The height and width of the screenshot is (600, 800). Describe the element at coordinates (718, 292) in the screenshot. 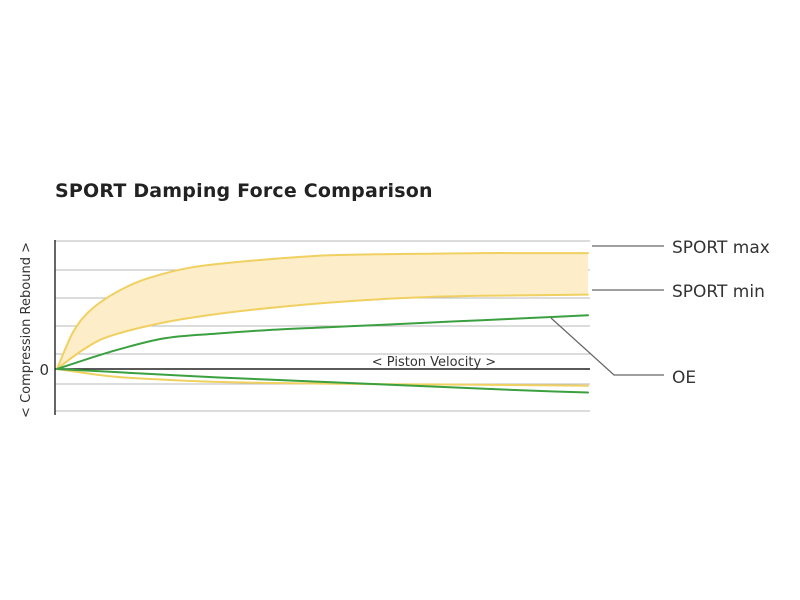

I see `legend-label-sport-min: SPORT min` at that location.